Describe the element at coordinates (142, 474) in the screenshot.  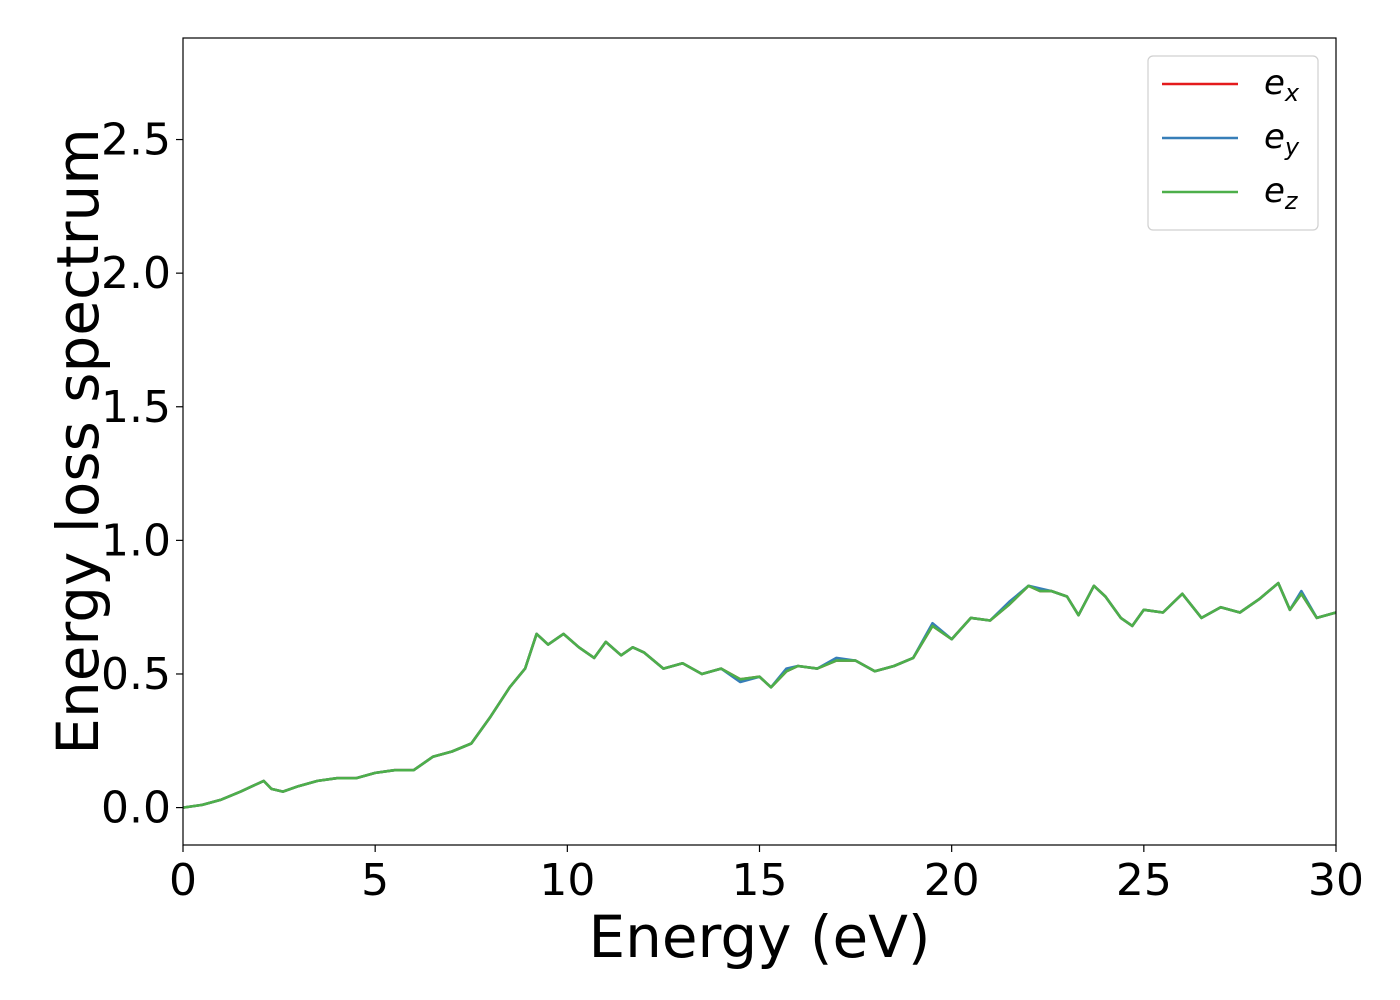
I see `y-axis: 0.0 0.5 1.0 1.5 2.0 2.5` at that location.